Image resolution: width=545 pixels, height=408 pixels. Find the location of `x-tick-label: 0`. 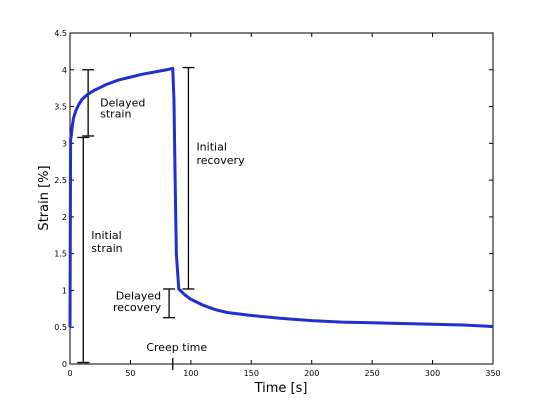

x-tick-label: 0 is located at coordinates (69, 373).